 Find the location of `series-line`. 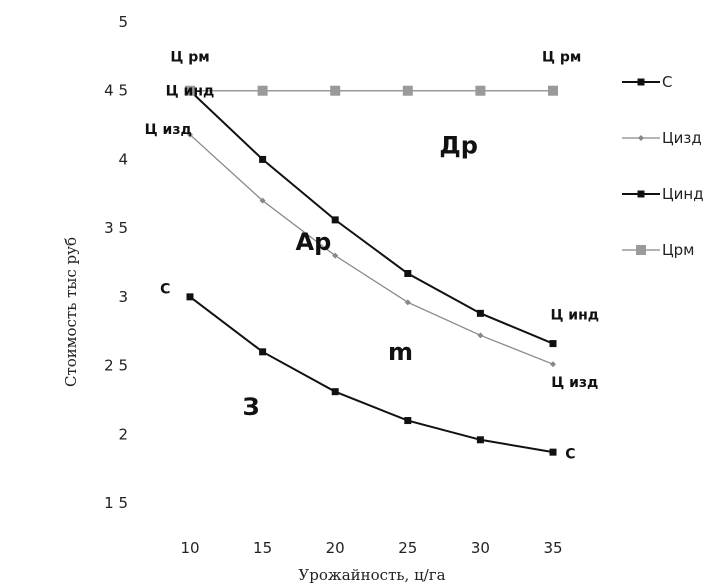

series-line is located at coordinates (371, 375).